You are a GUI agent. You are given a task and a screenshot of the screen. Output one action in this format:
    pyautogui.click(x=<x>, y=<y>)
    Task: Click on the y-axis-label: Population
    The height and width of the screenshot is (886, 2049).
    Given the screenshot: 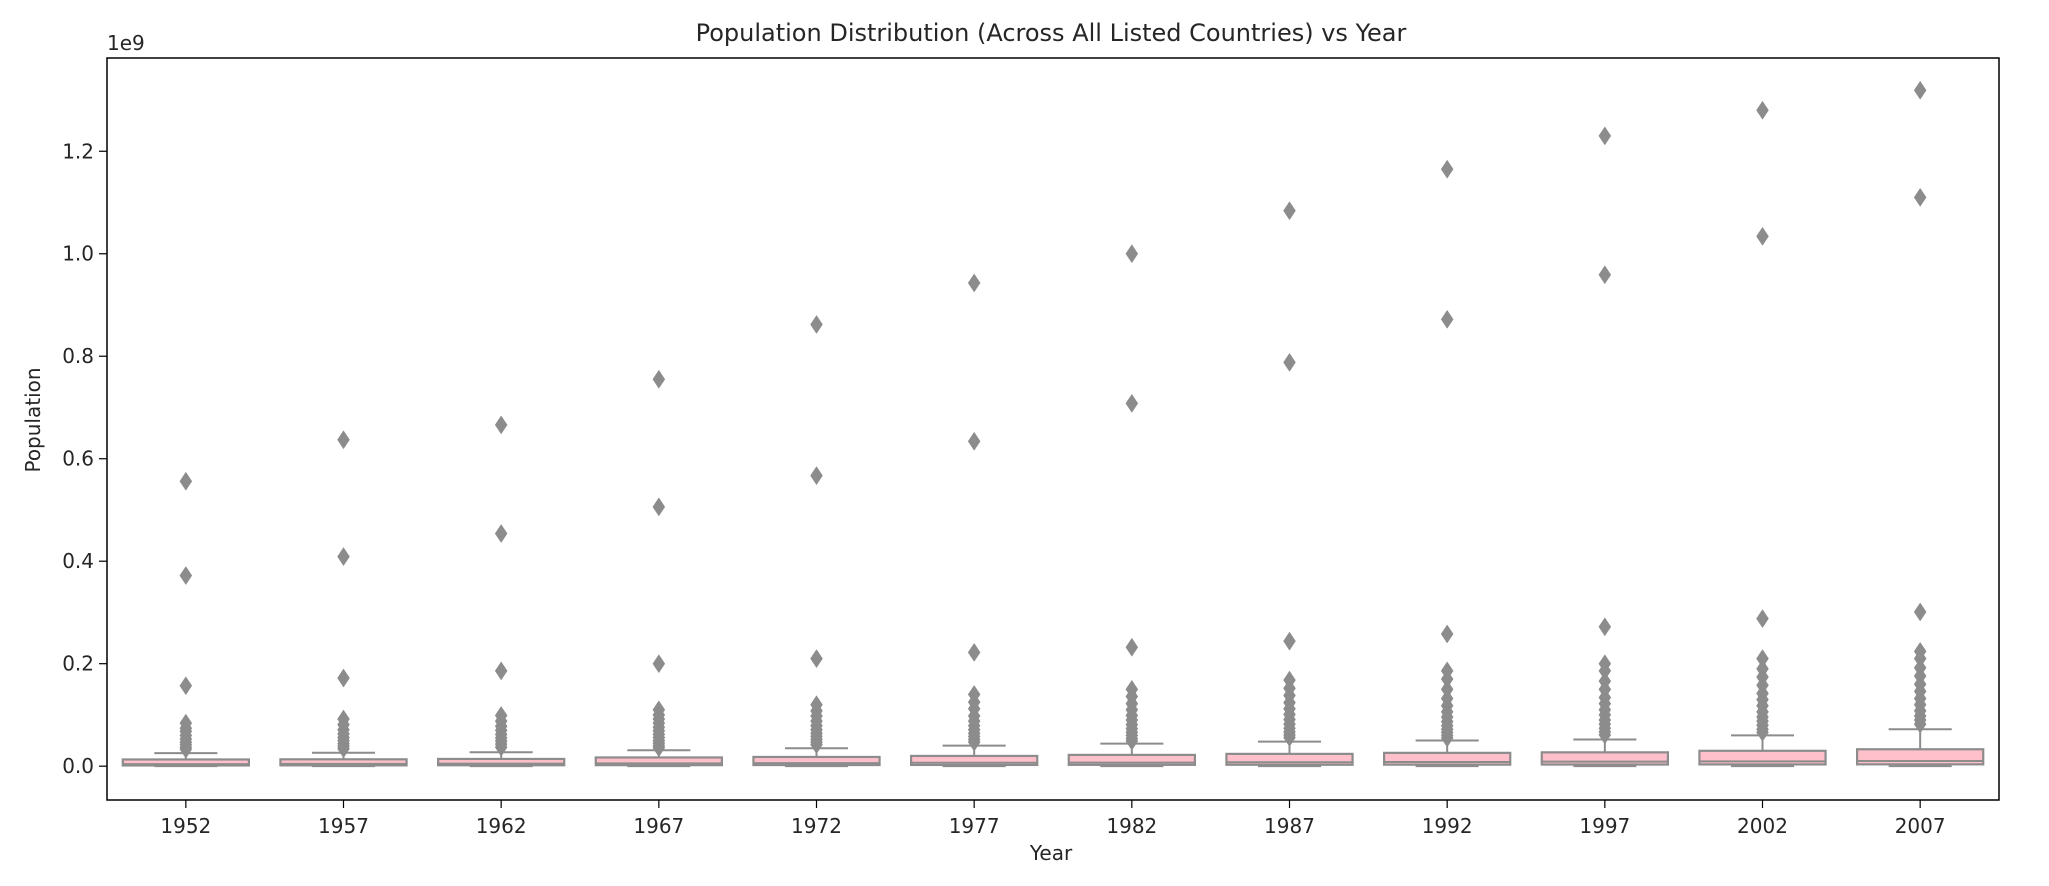 What is the action you would take?
    pyautogui.click(x=33, y=419)
    